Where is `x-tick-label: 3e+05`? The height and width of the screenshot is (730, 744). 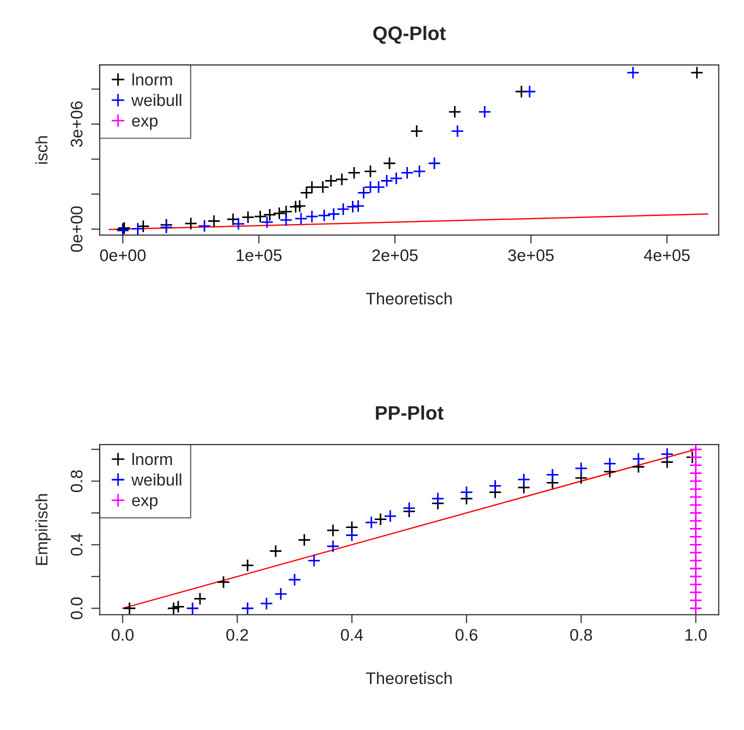
x-tick-label: 3e+05 is located at coordinates (531, 255).